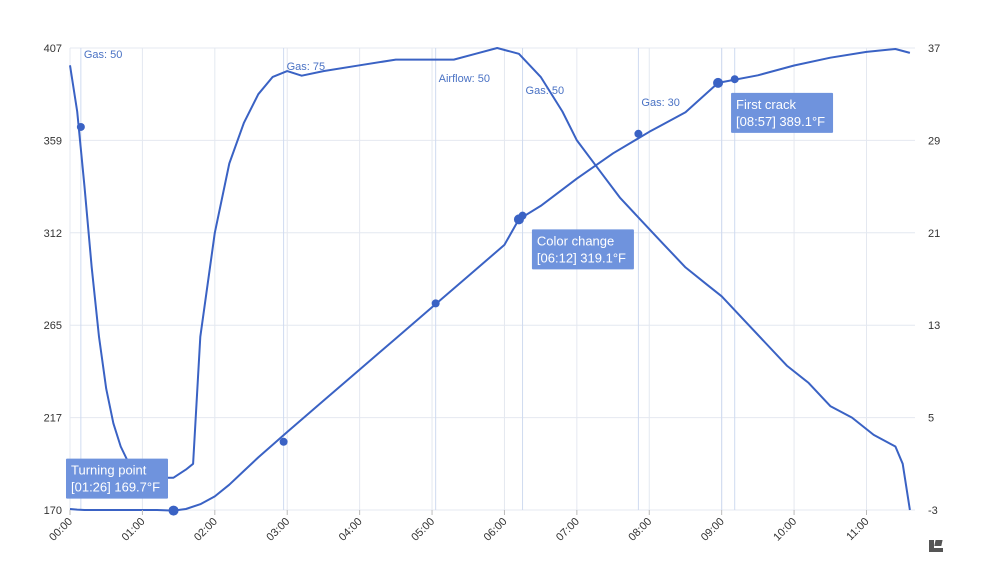 The image size is (985, 565). What do you see at coordinates (109, 470) in the screenshot?
I see `callout-title: Turning point` at bounding box center [109, 470].